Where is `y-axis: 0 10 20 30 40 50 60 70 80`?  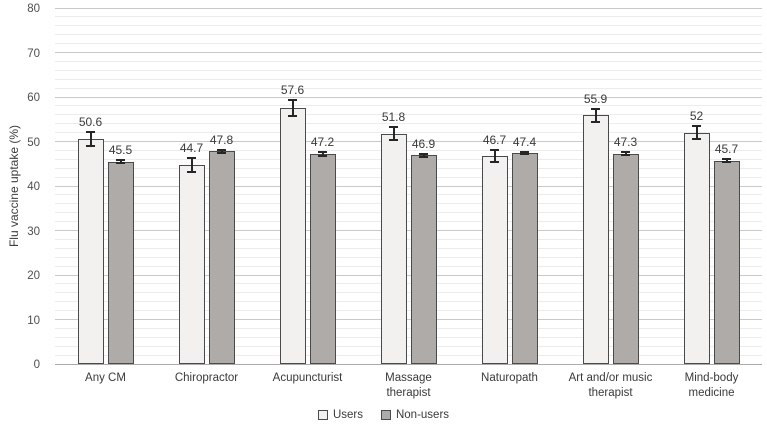 y-axis: 0 10 20 30 40 50 60 70 80 is located at coordinates (24, 187).